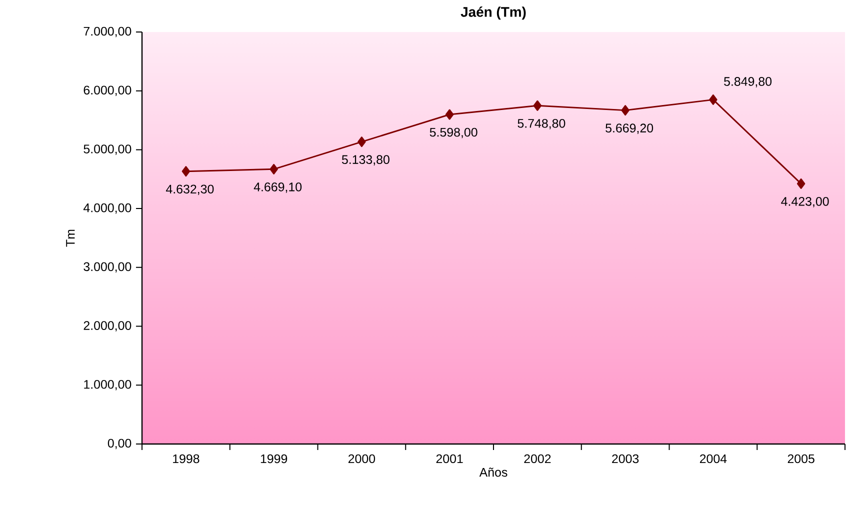  What do you see at coordinates (366, 160) in the screenshot?
I see `data-label: 5.133,80` at bounding box center [366, 160].